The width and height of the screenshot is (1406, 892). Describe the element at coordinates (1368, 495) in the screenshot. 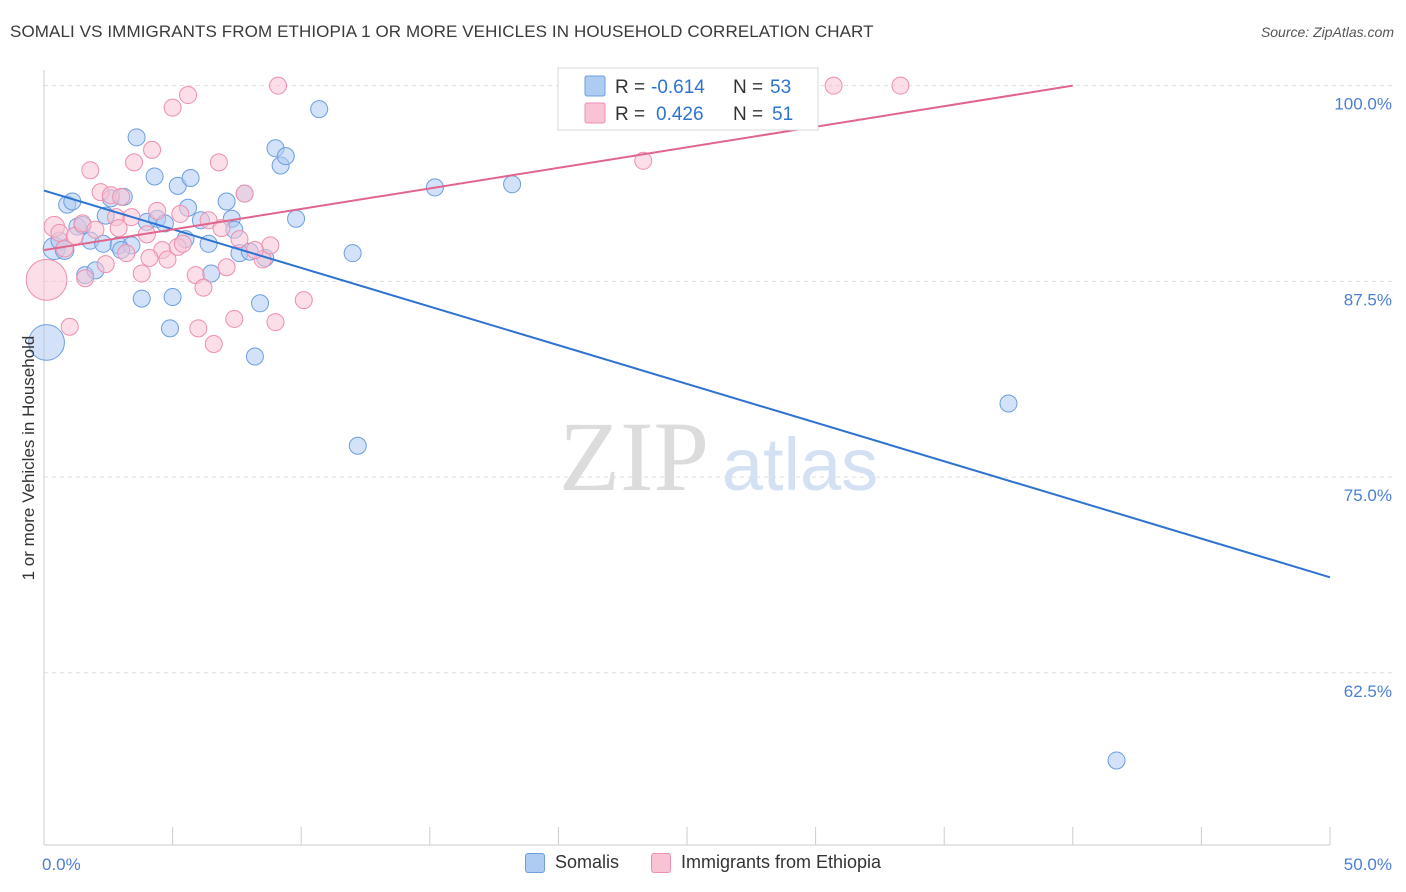

I see `y-tick-label: 75.0%` at that location.